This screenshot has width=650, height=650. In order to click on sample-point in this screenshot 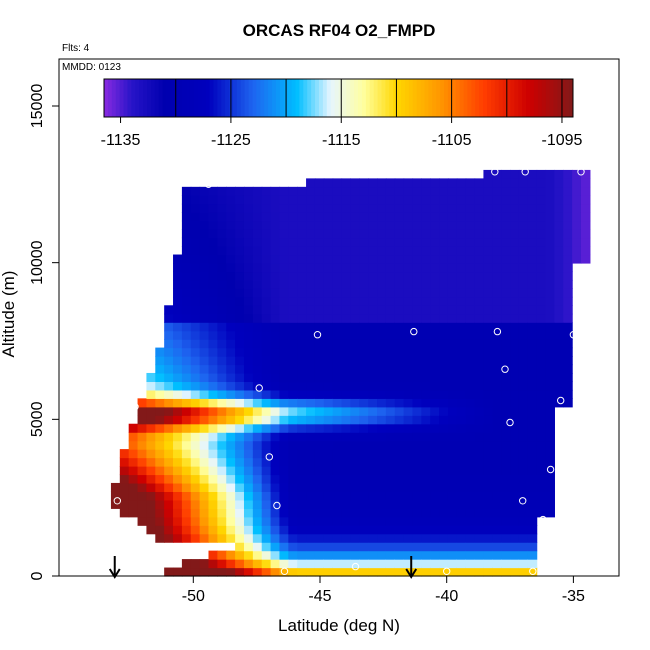, I will do `click(573, 335)`.